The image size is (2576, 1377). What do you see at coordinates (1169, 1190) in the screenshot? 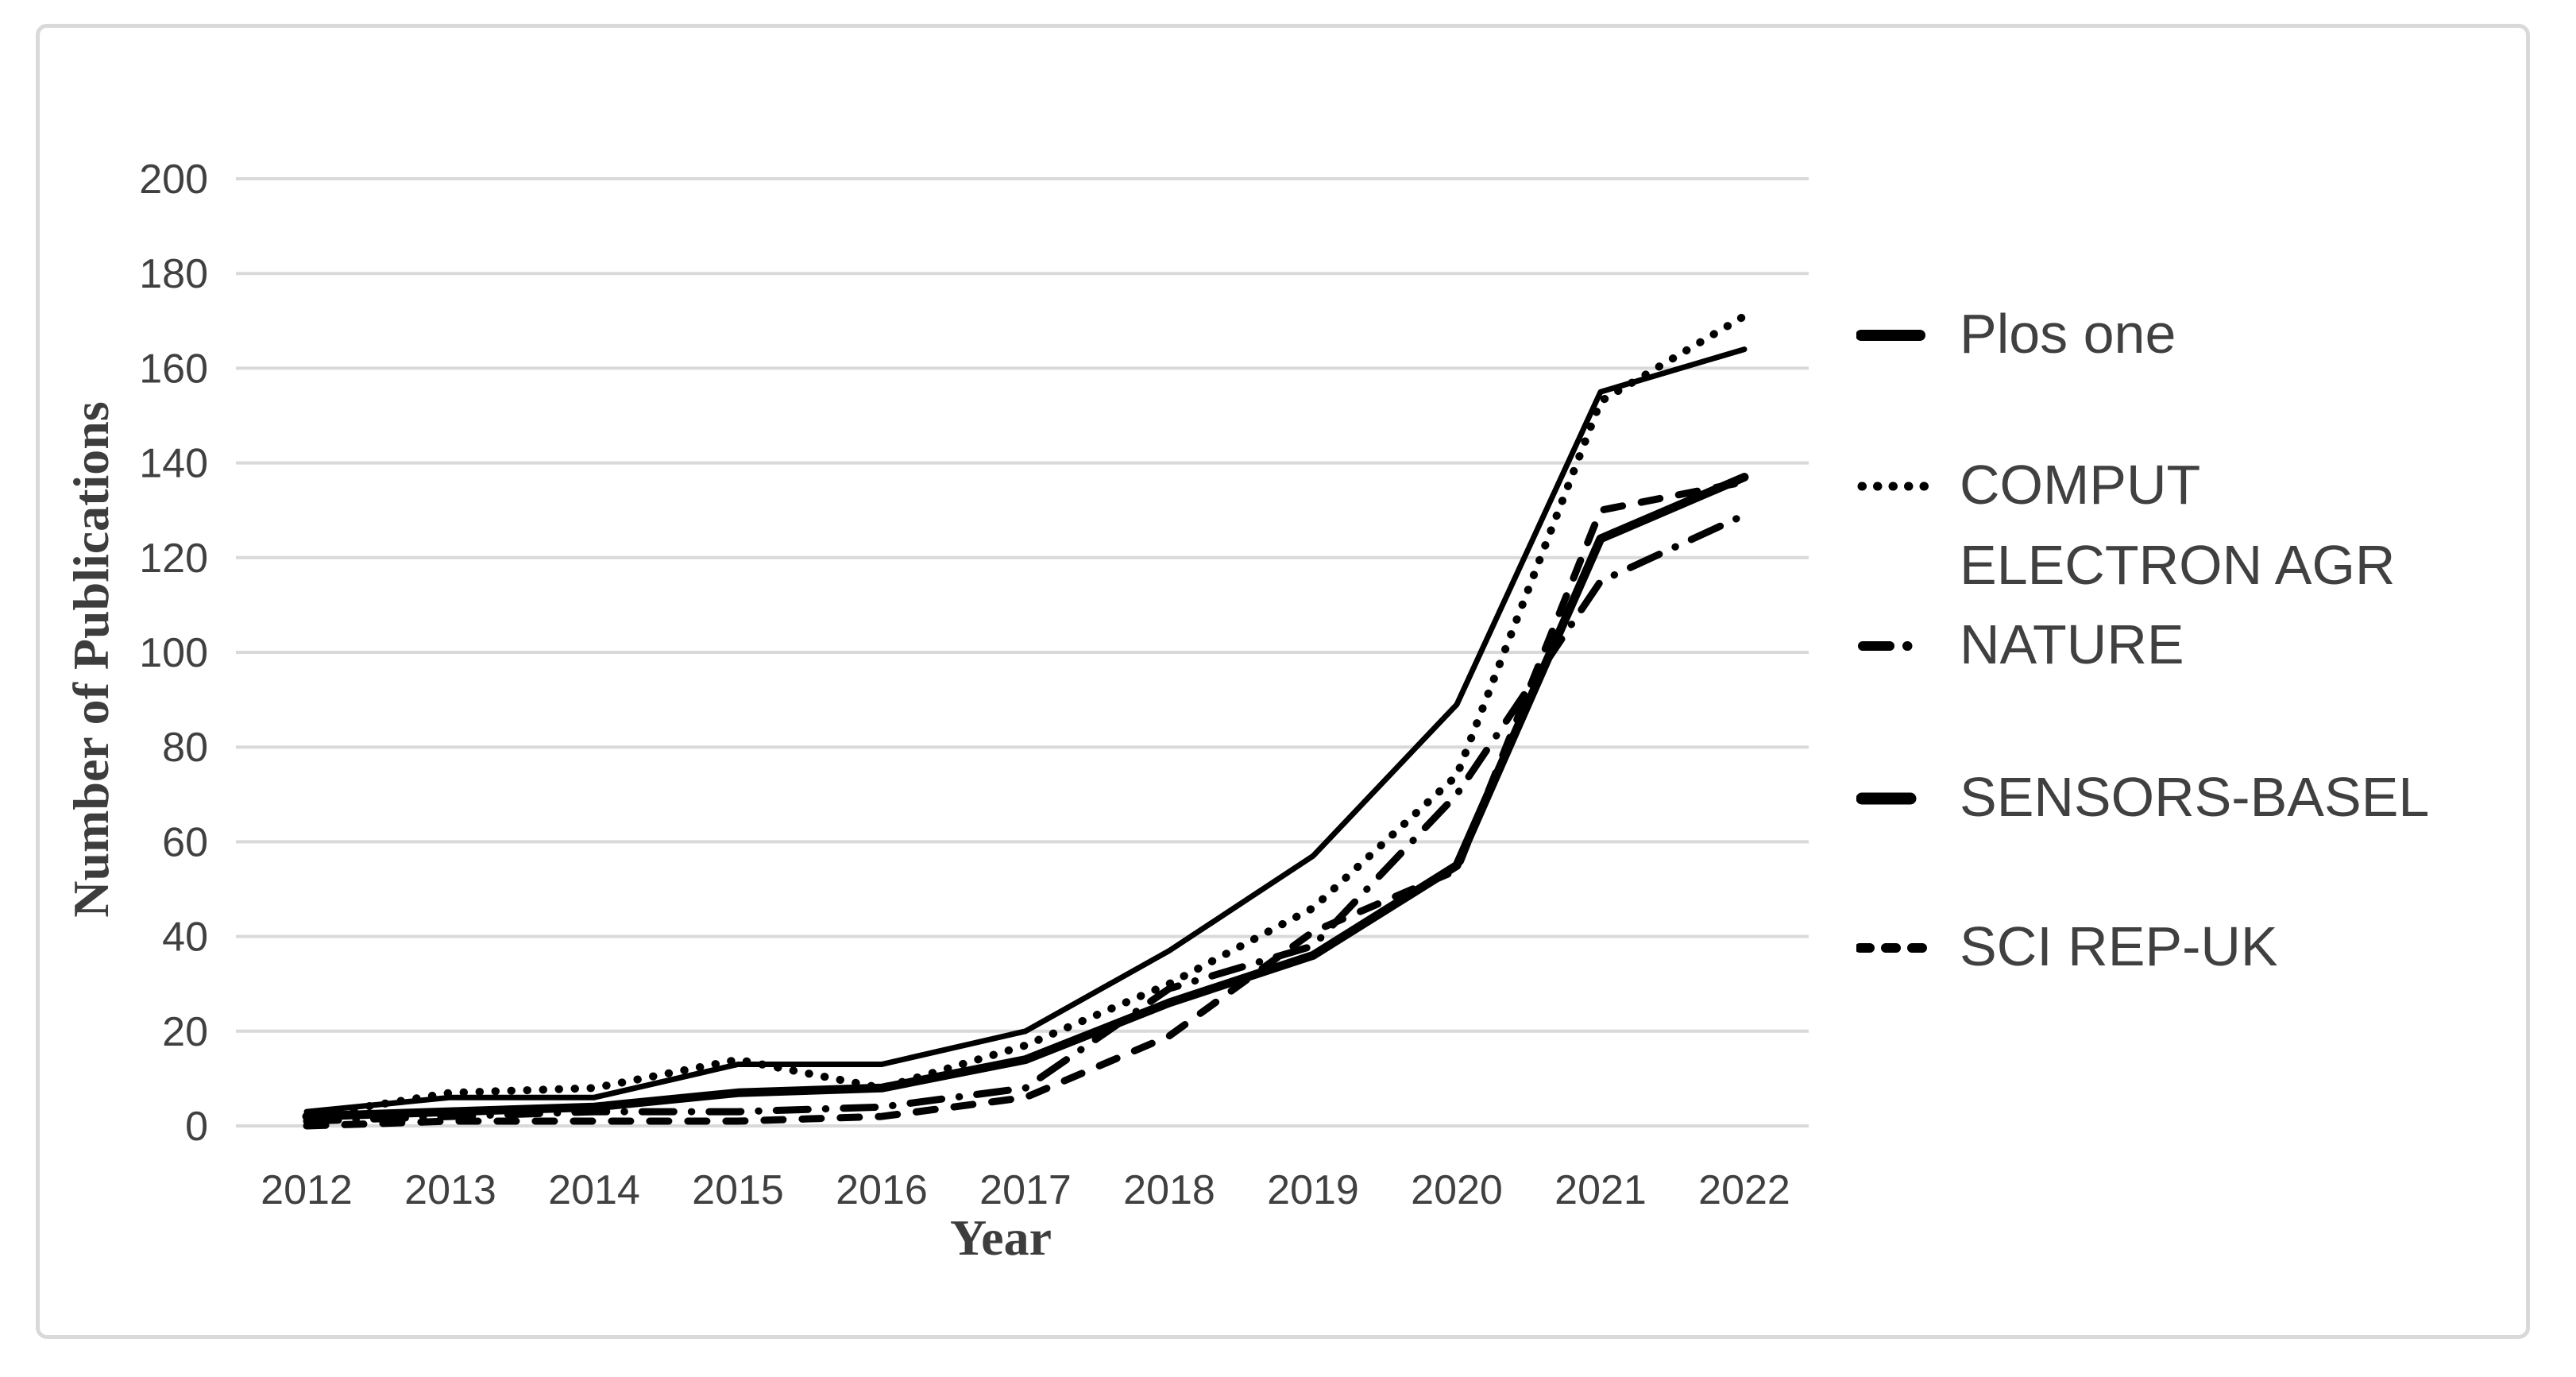
I see `x-tick-label-2018: 2018` at bounding box center [1169, 1190].